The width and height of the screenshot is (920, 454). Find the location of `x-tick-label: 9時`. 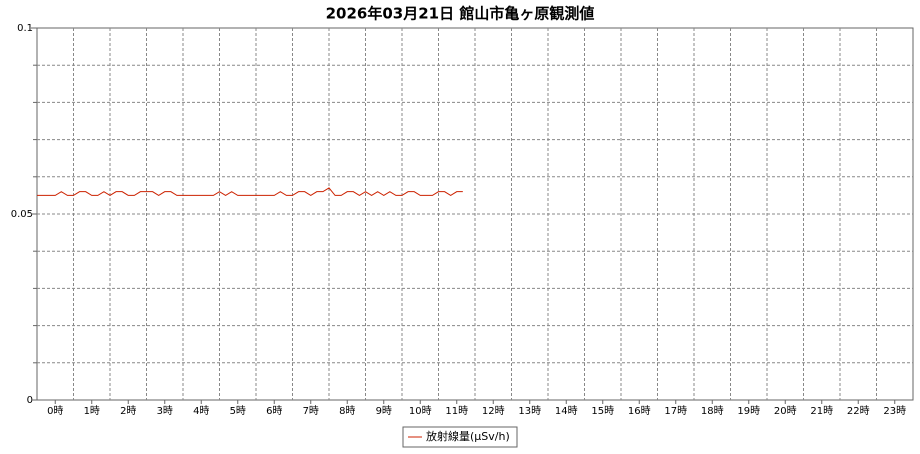

x-tick-label: 9時 is located at coordinates (384, 411).